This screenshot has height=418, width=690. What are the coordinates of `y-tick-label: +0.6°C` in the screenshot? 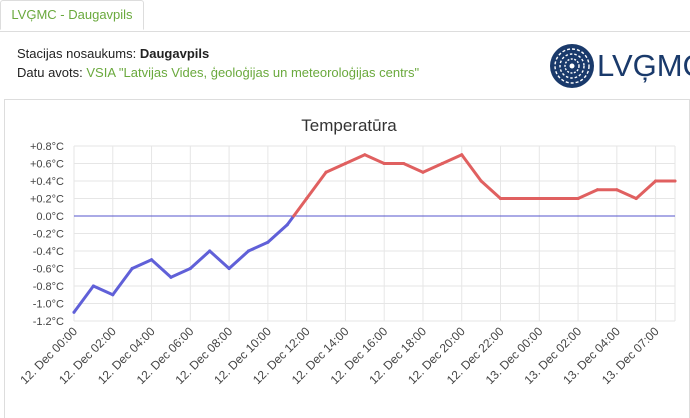 It's located at (47, 165).